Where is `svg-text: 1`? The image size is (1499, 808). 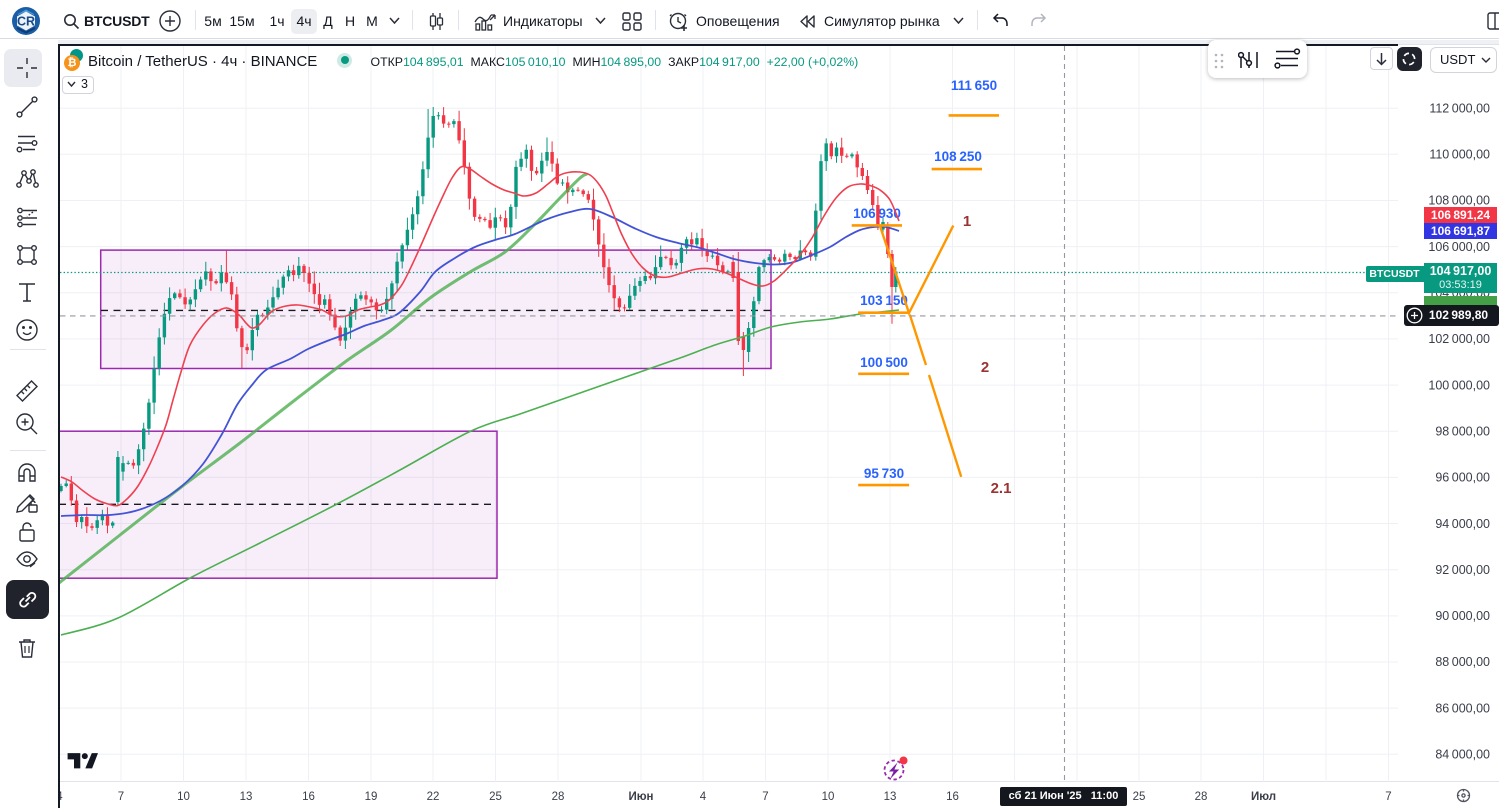 svg-text: 1 is located at coordinates (967, 221).